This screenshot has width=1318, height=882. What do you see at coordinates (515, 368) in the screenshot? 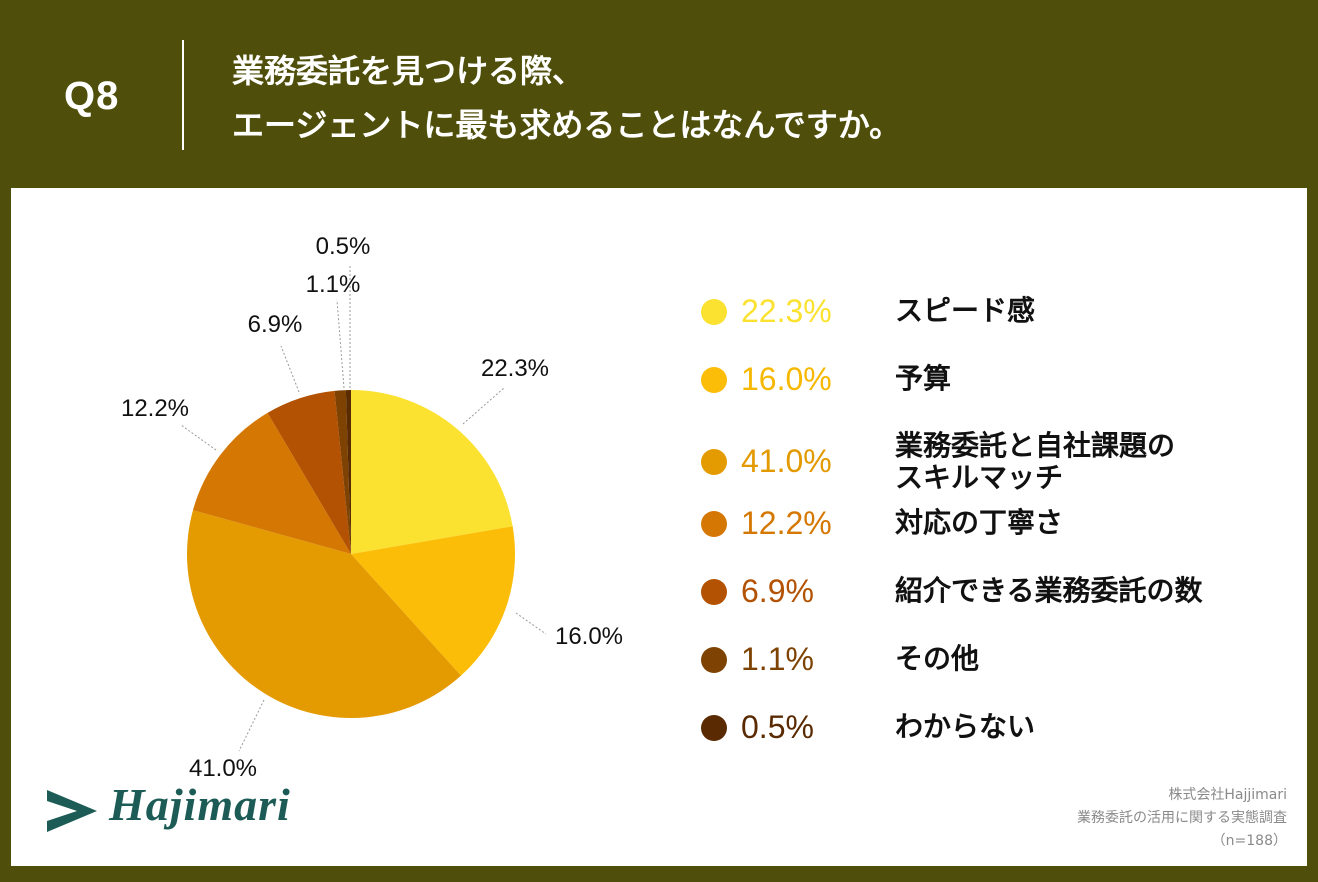
I see `pie-data-label: 22.3%` at bounding box center [515, 368].